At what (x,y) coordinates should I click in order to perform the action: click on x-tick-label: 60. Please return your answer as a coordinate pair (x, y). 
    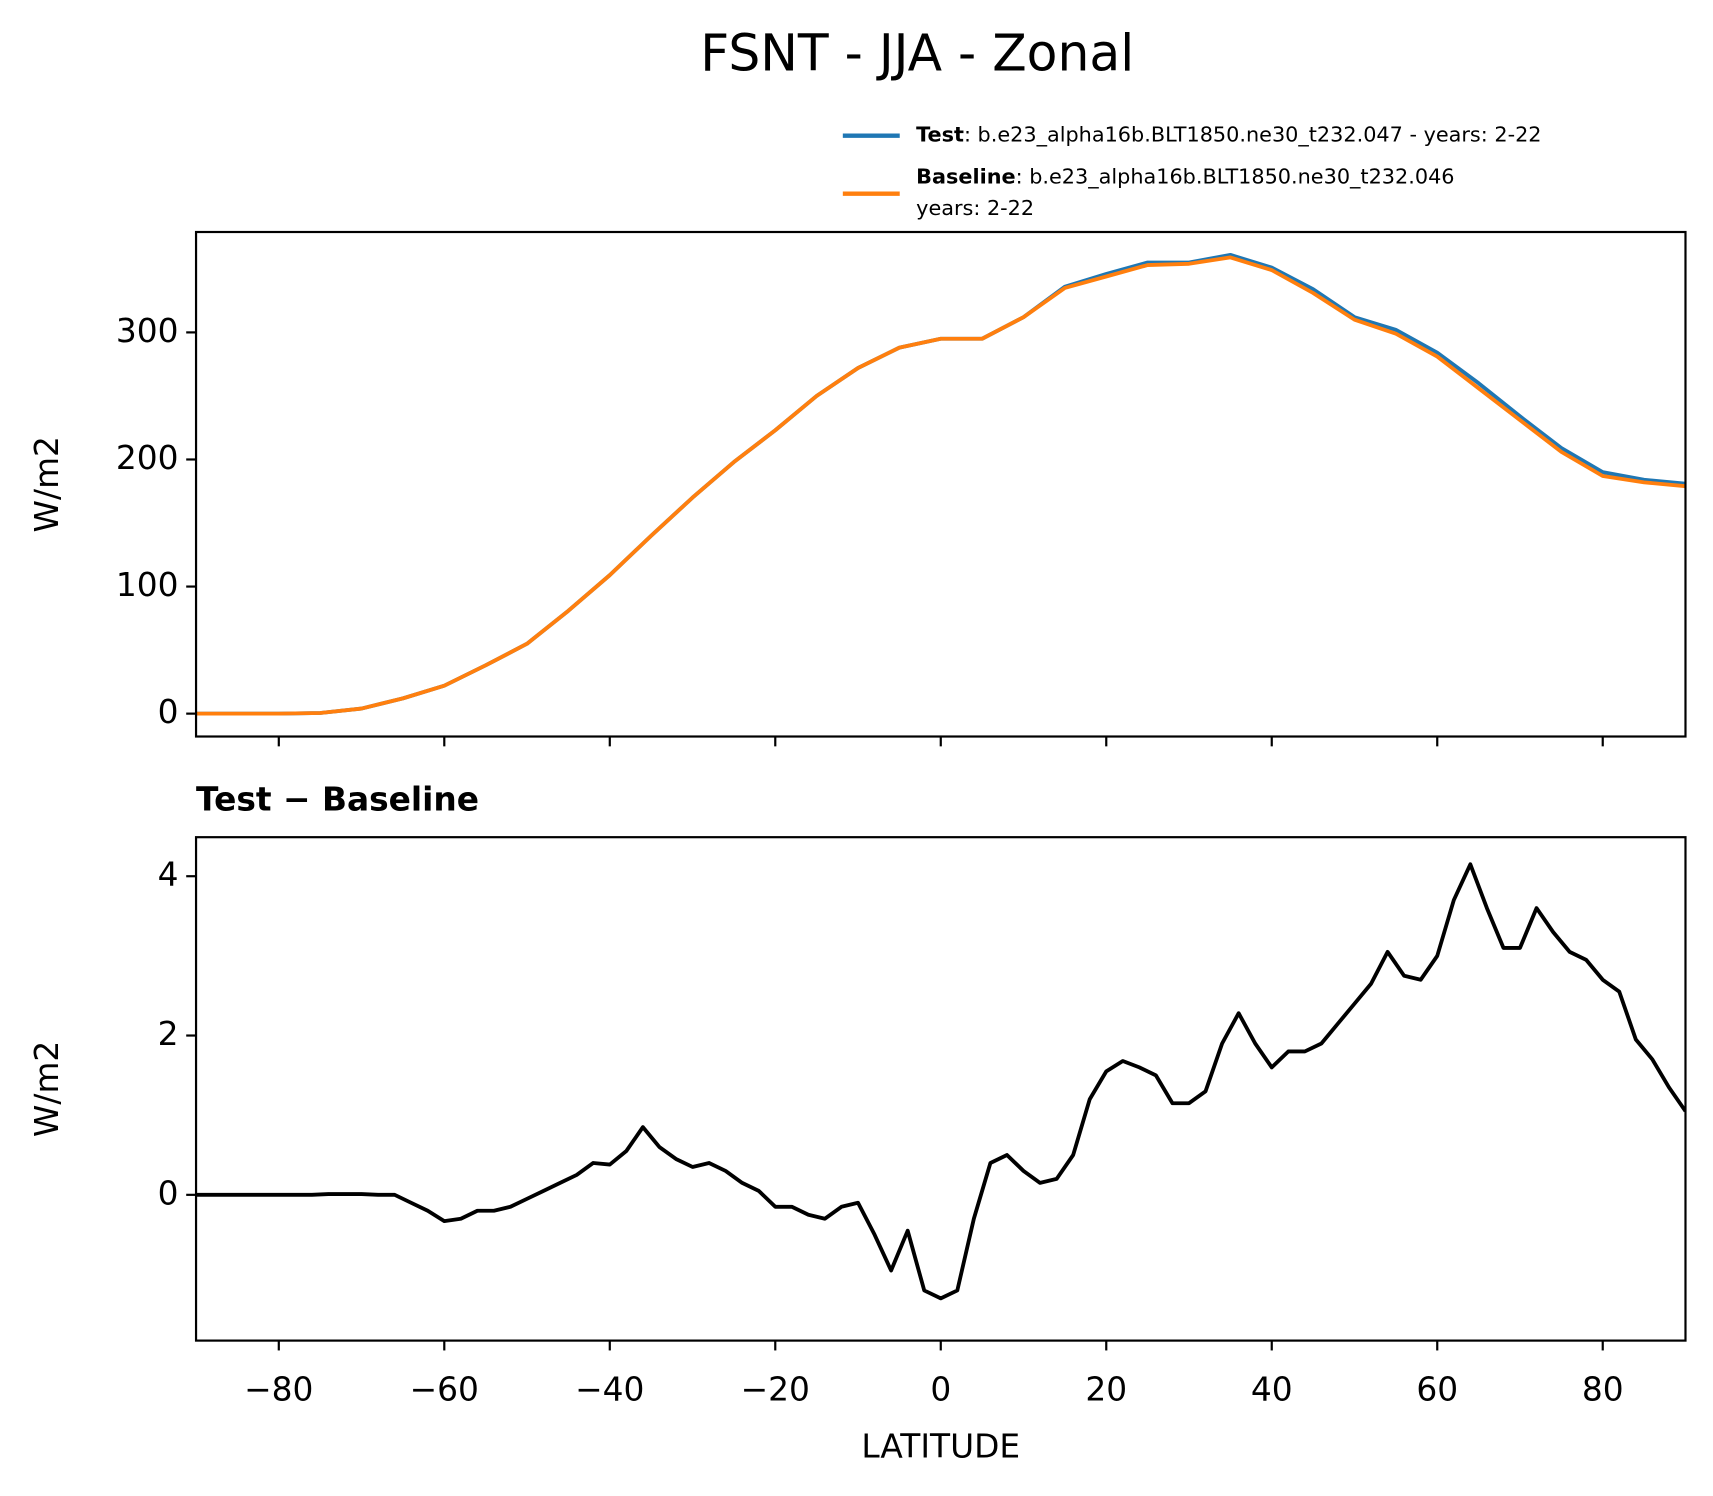
    Looking at the image, I should click on (1437, 1389).